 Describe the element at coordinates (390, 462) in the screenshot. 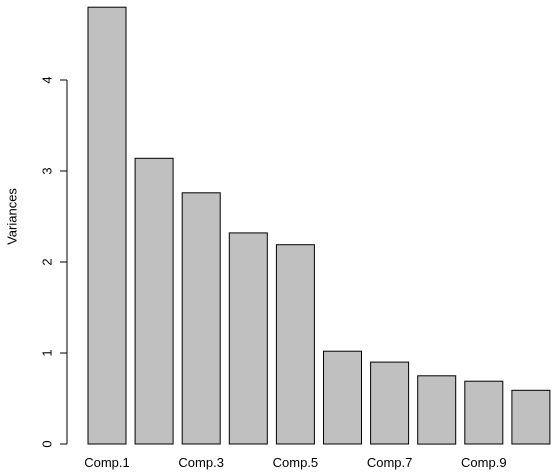

I see `x-tick-label-comp-7: Comp.7` at that location.